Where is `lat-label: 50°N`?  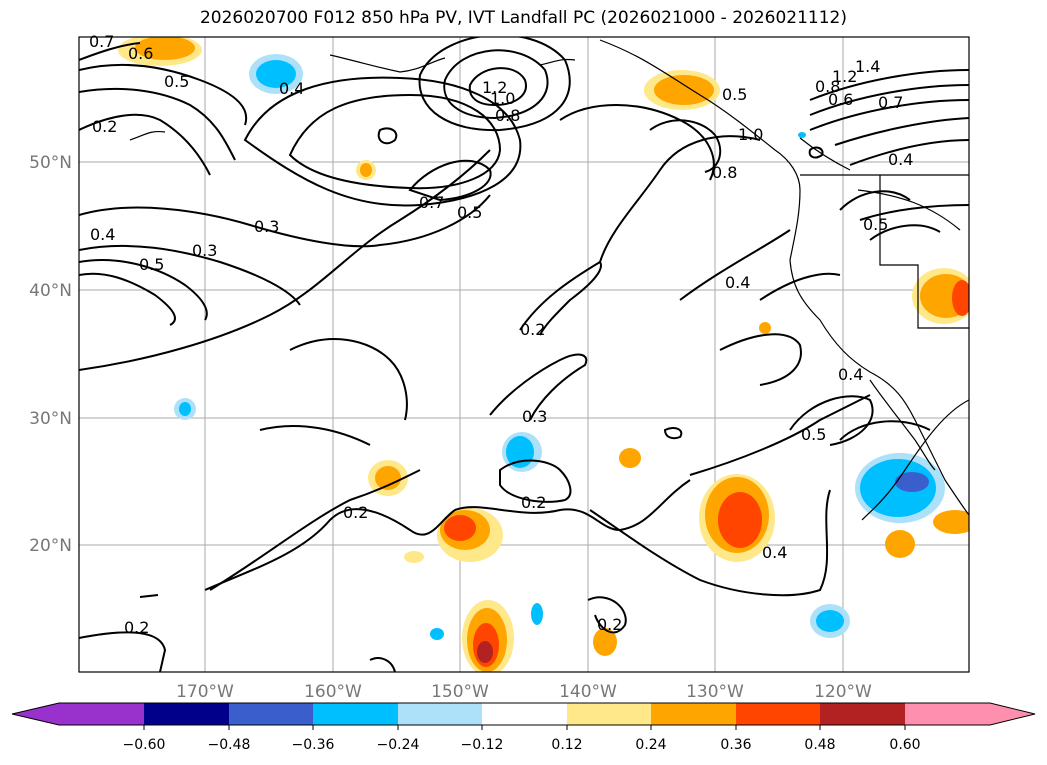 lat-label: 50°N is located at coordinates (50, 163).